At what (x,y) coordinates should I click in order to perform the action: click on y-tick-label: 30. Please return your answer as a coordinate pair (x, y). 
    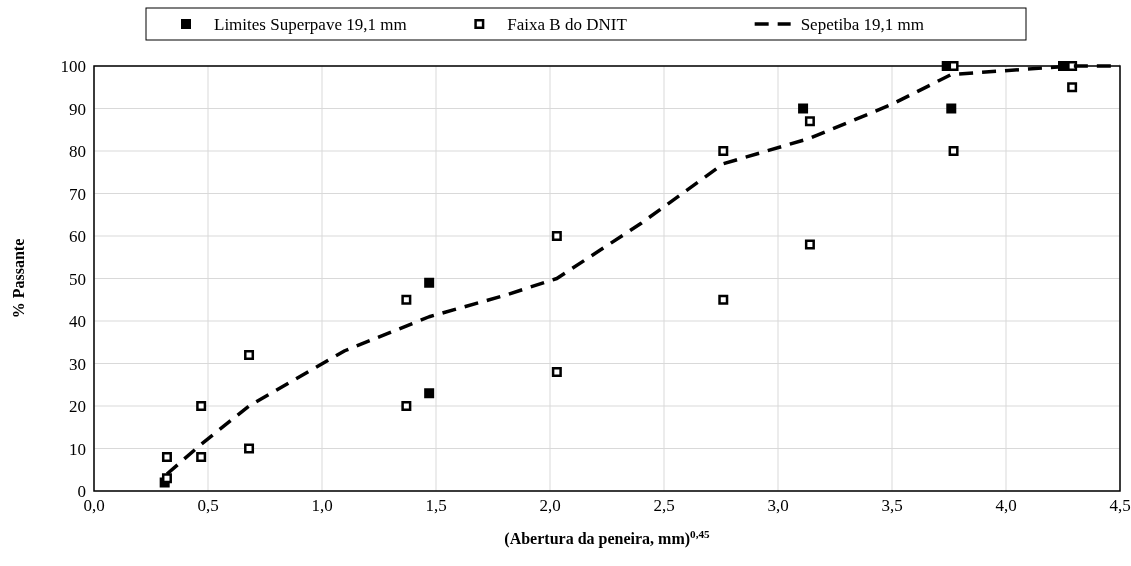
    Looking at the image, I should click on (77, 364).